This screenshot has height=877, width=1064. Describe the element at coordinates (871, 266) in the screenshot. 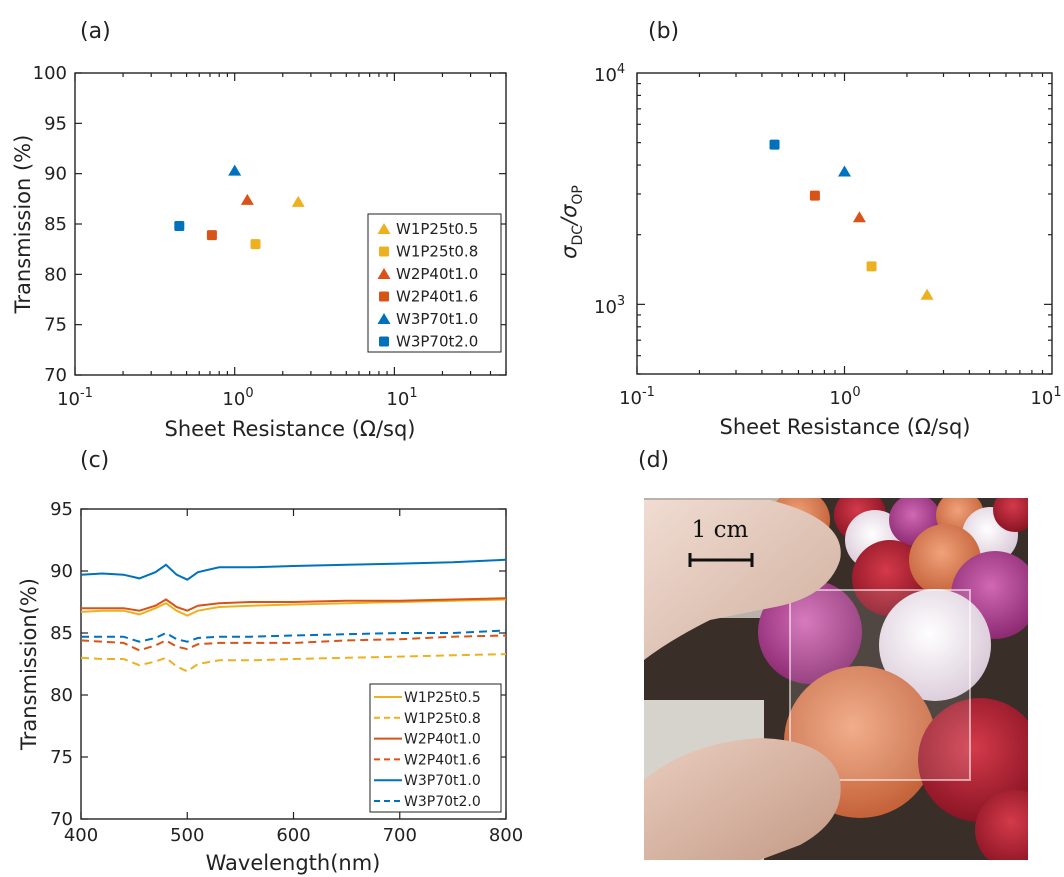

I see `panel-b-point-W1P25t0.8` at that location.